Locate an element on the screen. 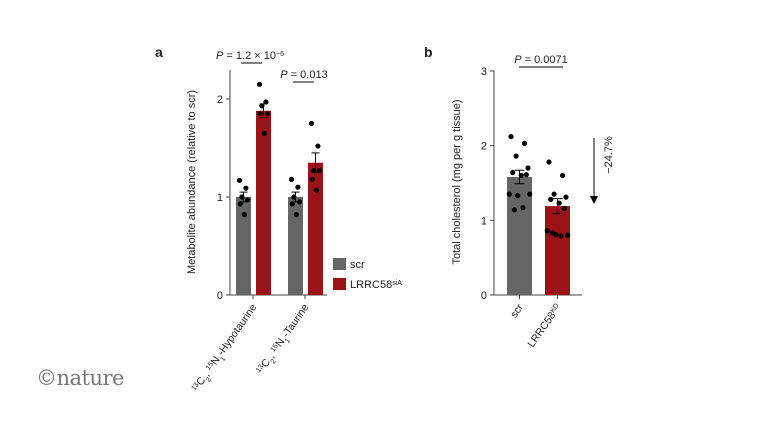  y-tick-label-a: 2 is located at coordinates (220, 100).